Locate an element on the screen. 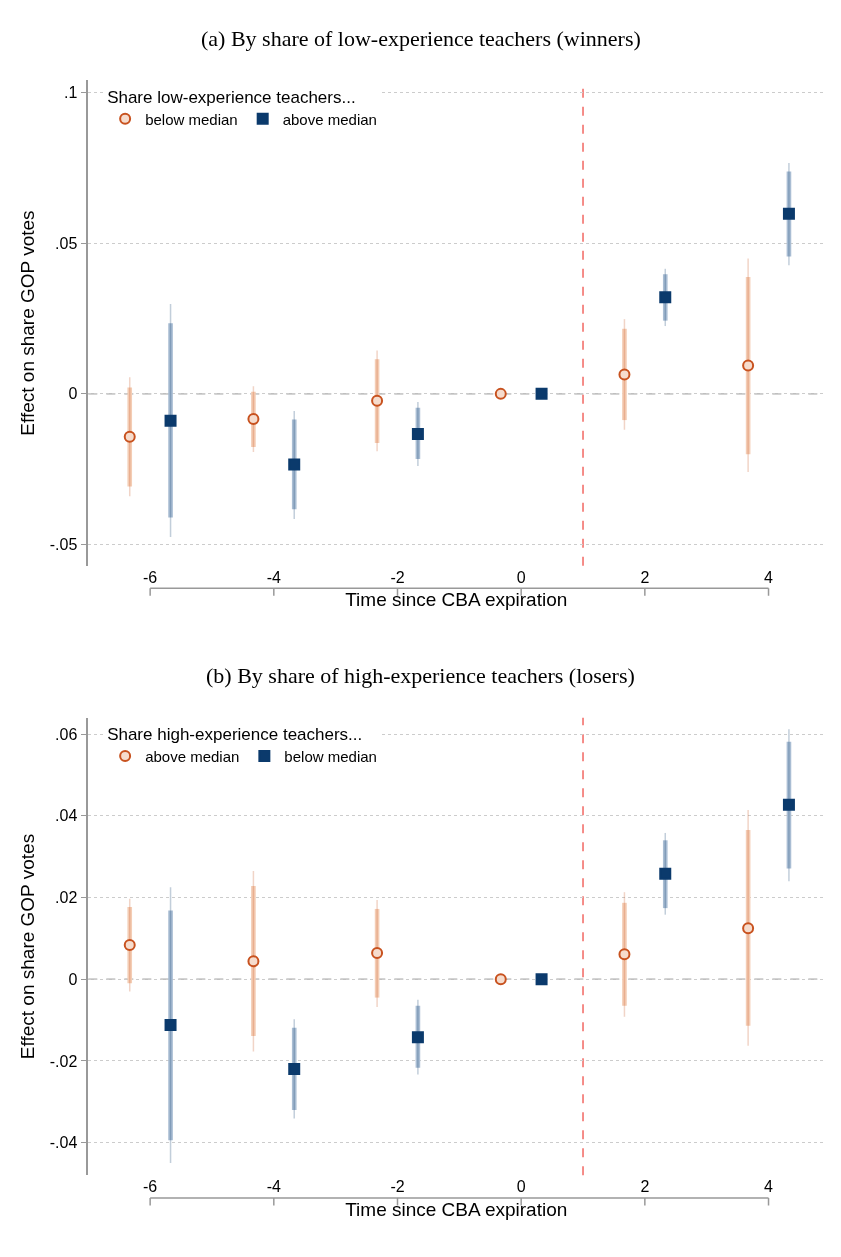 Image resolution: width=841 pixels, height=1257 pixels. y-tick-label: -.04 is located at coordinates (63, 1143).